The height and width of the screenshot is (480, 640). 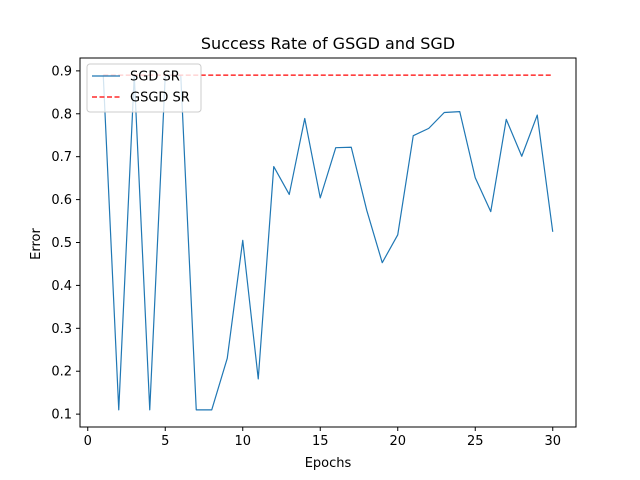 What do you see at coordinates (61, 114) in the screenshot?
I see `y-tick-label: 0.8` at bounding box center [61, 114].